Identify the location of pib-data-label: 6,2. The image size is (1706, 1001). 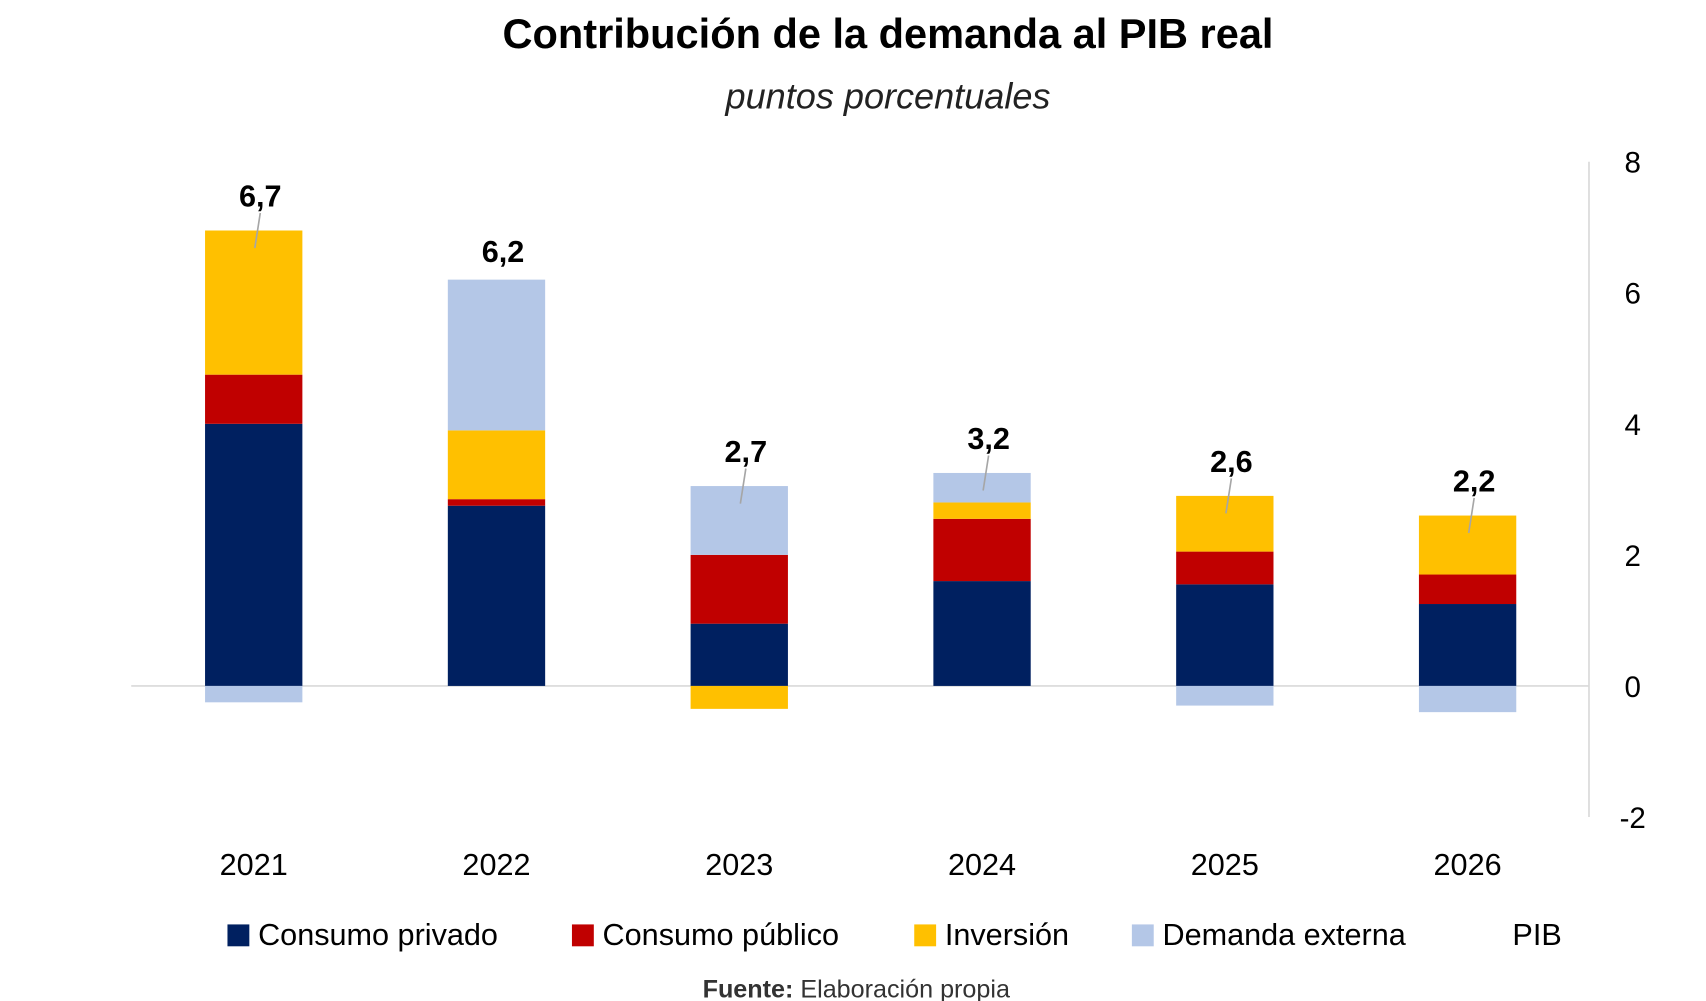
(503, 252).